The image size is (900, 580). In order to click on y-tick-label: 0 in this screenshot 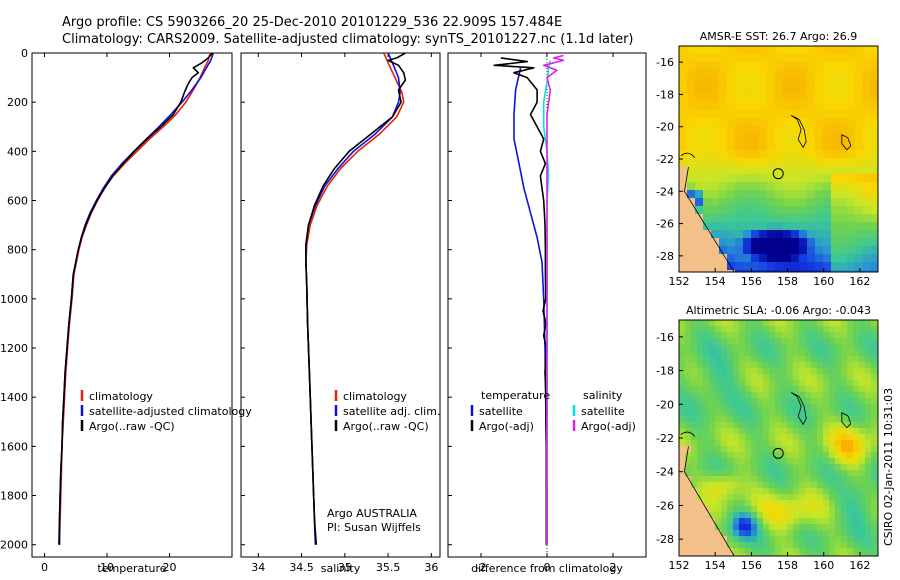, I will do `click(24, 53)`.